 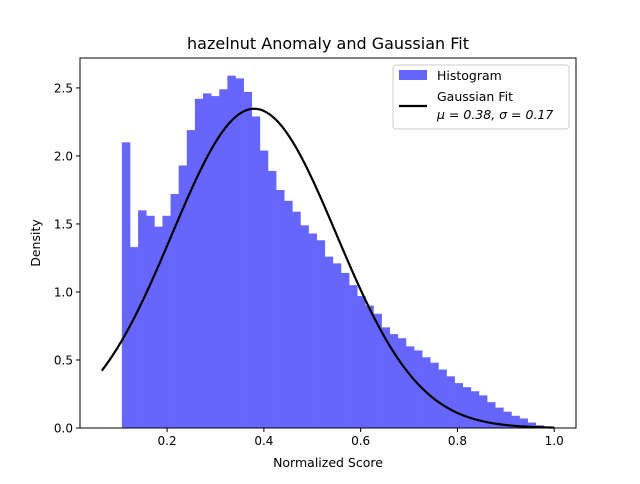 What do you see at coordinates (35, 243) in the screenshot?
I see `y-axis-label: Density` at bounding box center [35, 243].